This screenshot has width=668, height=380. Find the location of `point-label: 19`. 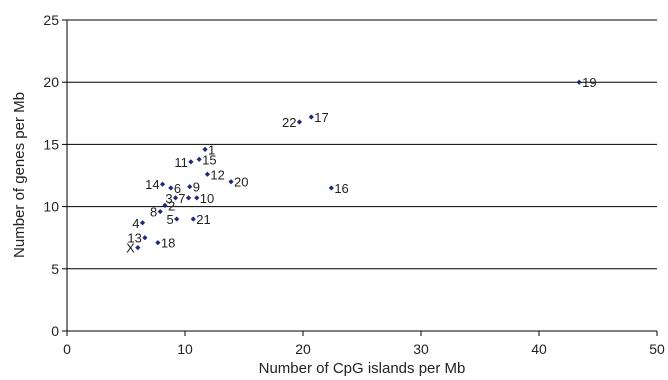

point-label: 19 is located at coordinates (589, 82).